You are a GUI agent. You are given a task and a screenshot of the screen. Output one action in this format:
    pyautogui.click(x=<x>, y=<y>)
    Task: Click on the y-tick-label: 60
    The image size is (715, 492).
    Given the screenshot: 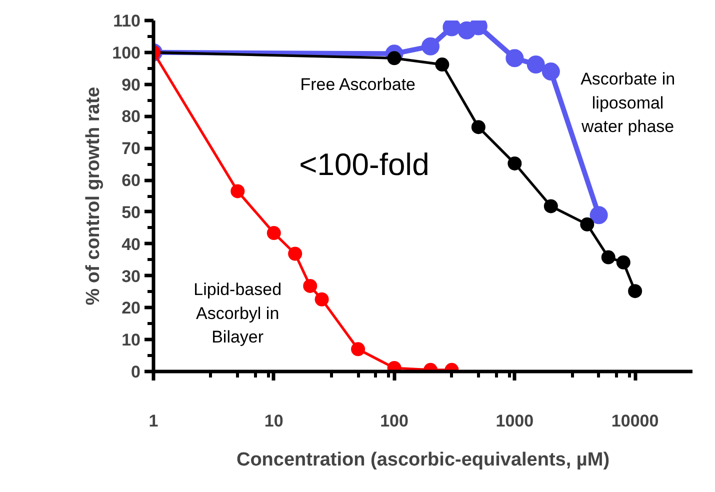 What is the action you would take?
    pyautogui.click(x=131, y=180)
    